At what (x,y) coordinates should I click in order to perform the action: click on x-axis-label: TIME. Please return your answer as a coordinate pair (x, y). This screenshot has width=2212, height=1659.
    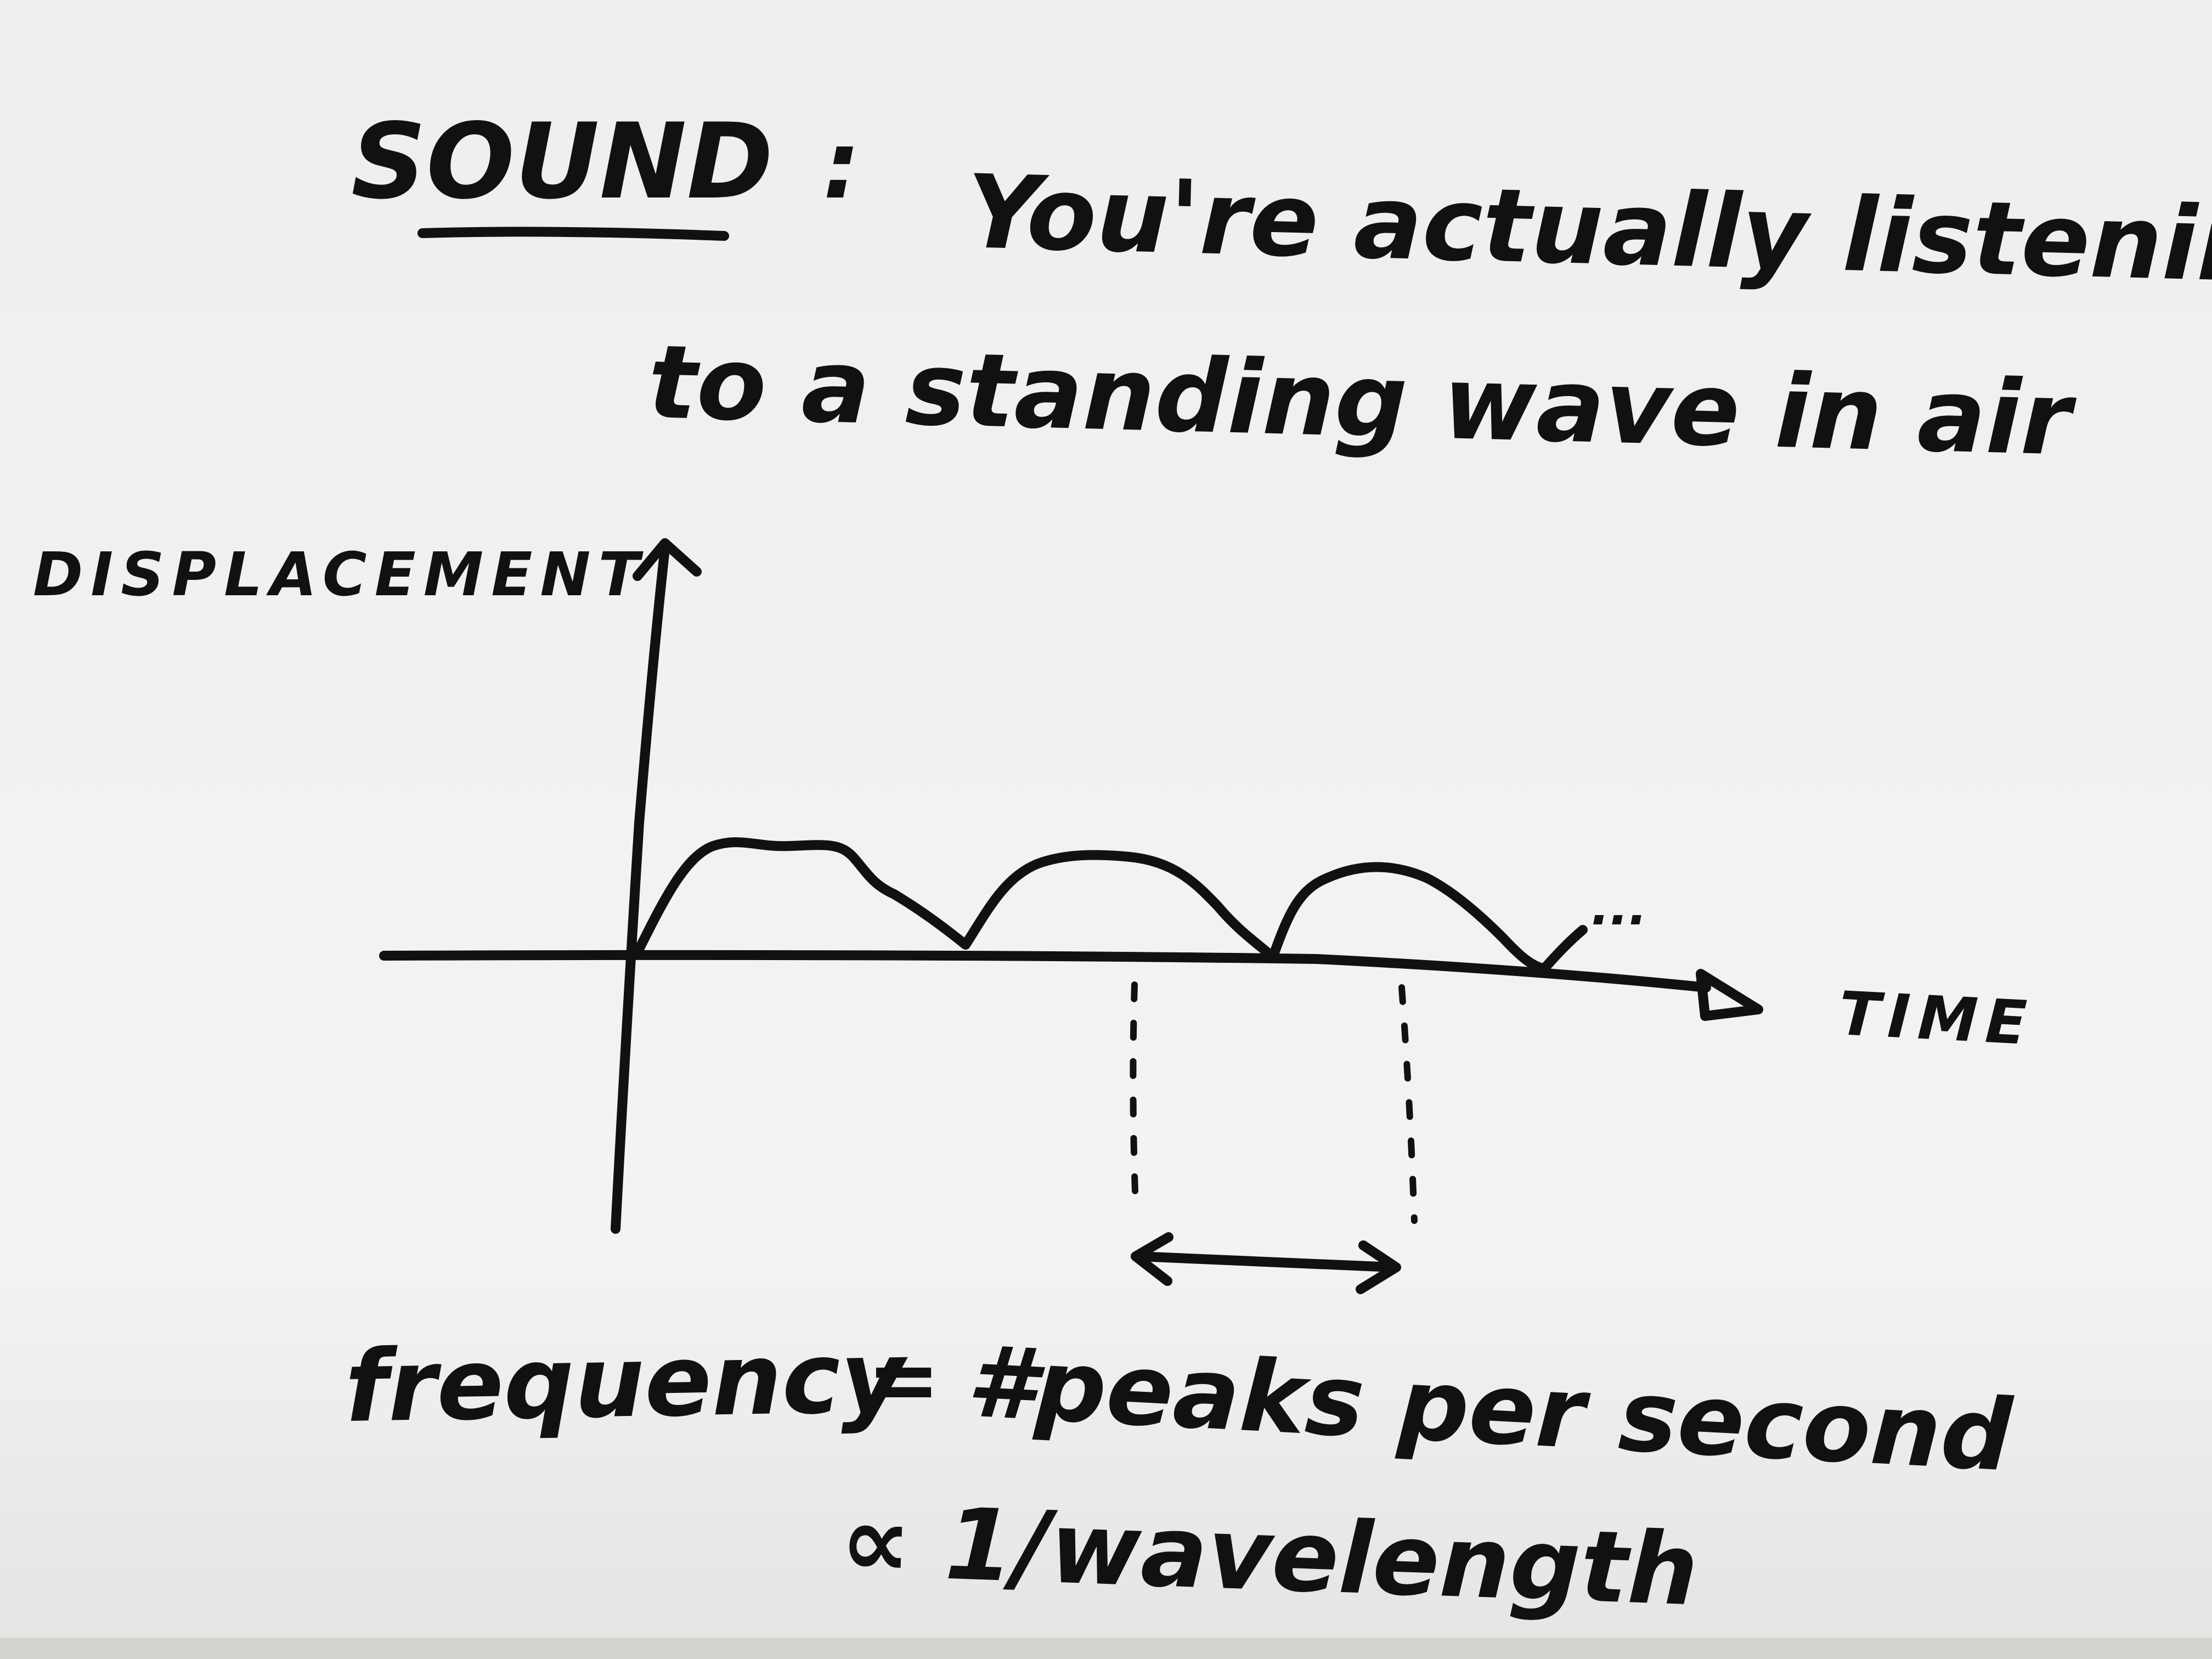
    Looking at the image, I should click on (1936, 1018).